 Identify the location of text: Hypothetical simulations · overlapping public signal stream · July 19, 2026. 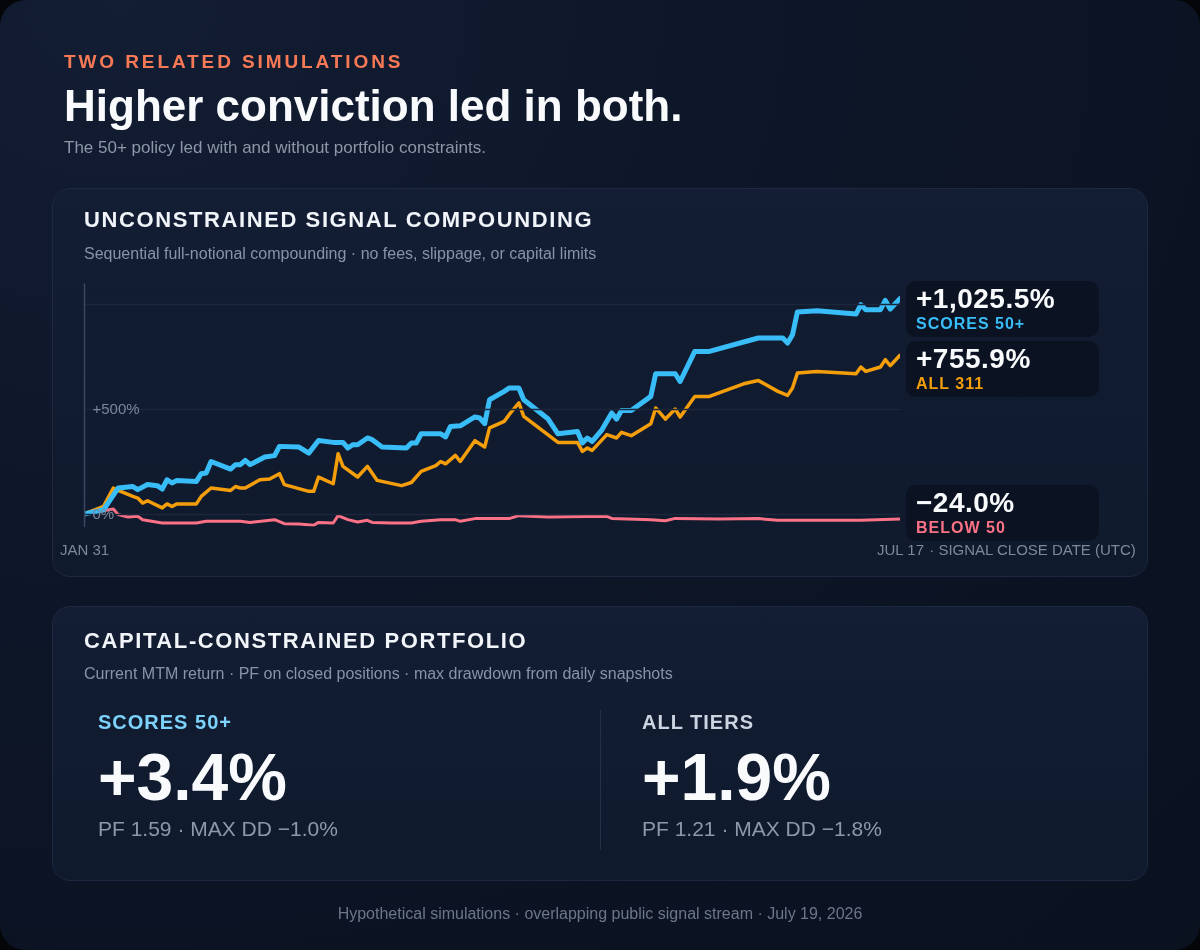
(600, 914).